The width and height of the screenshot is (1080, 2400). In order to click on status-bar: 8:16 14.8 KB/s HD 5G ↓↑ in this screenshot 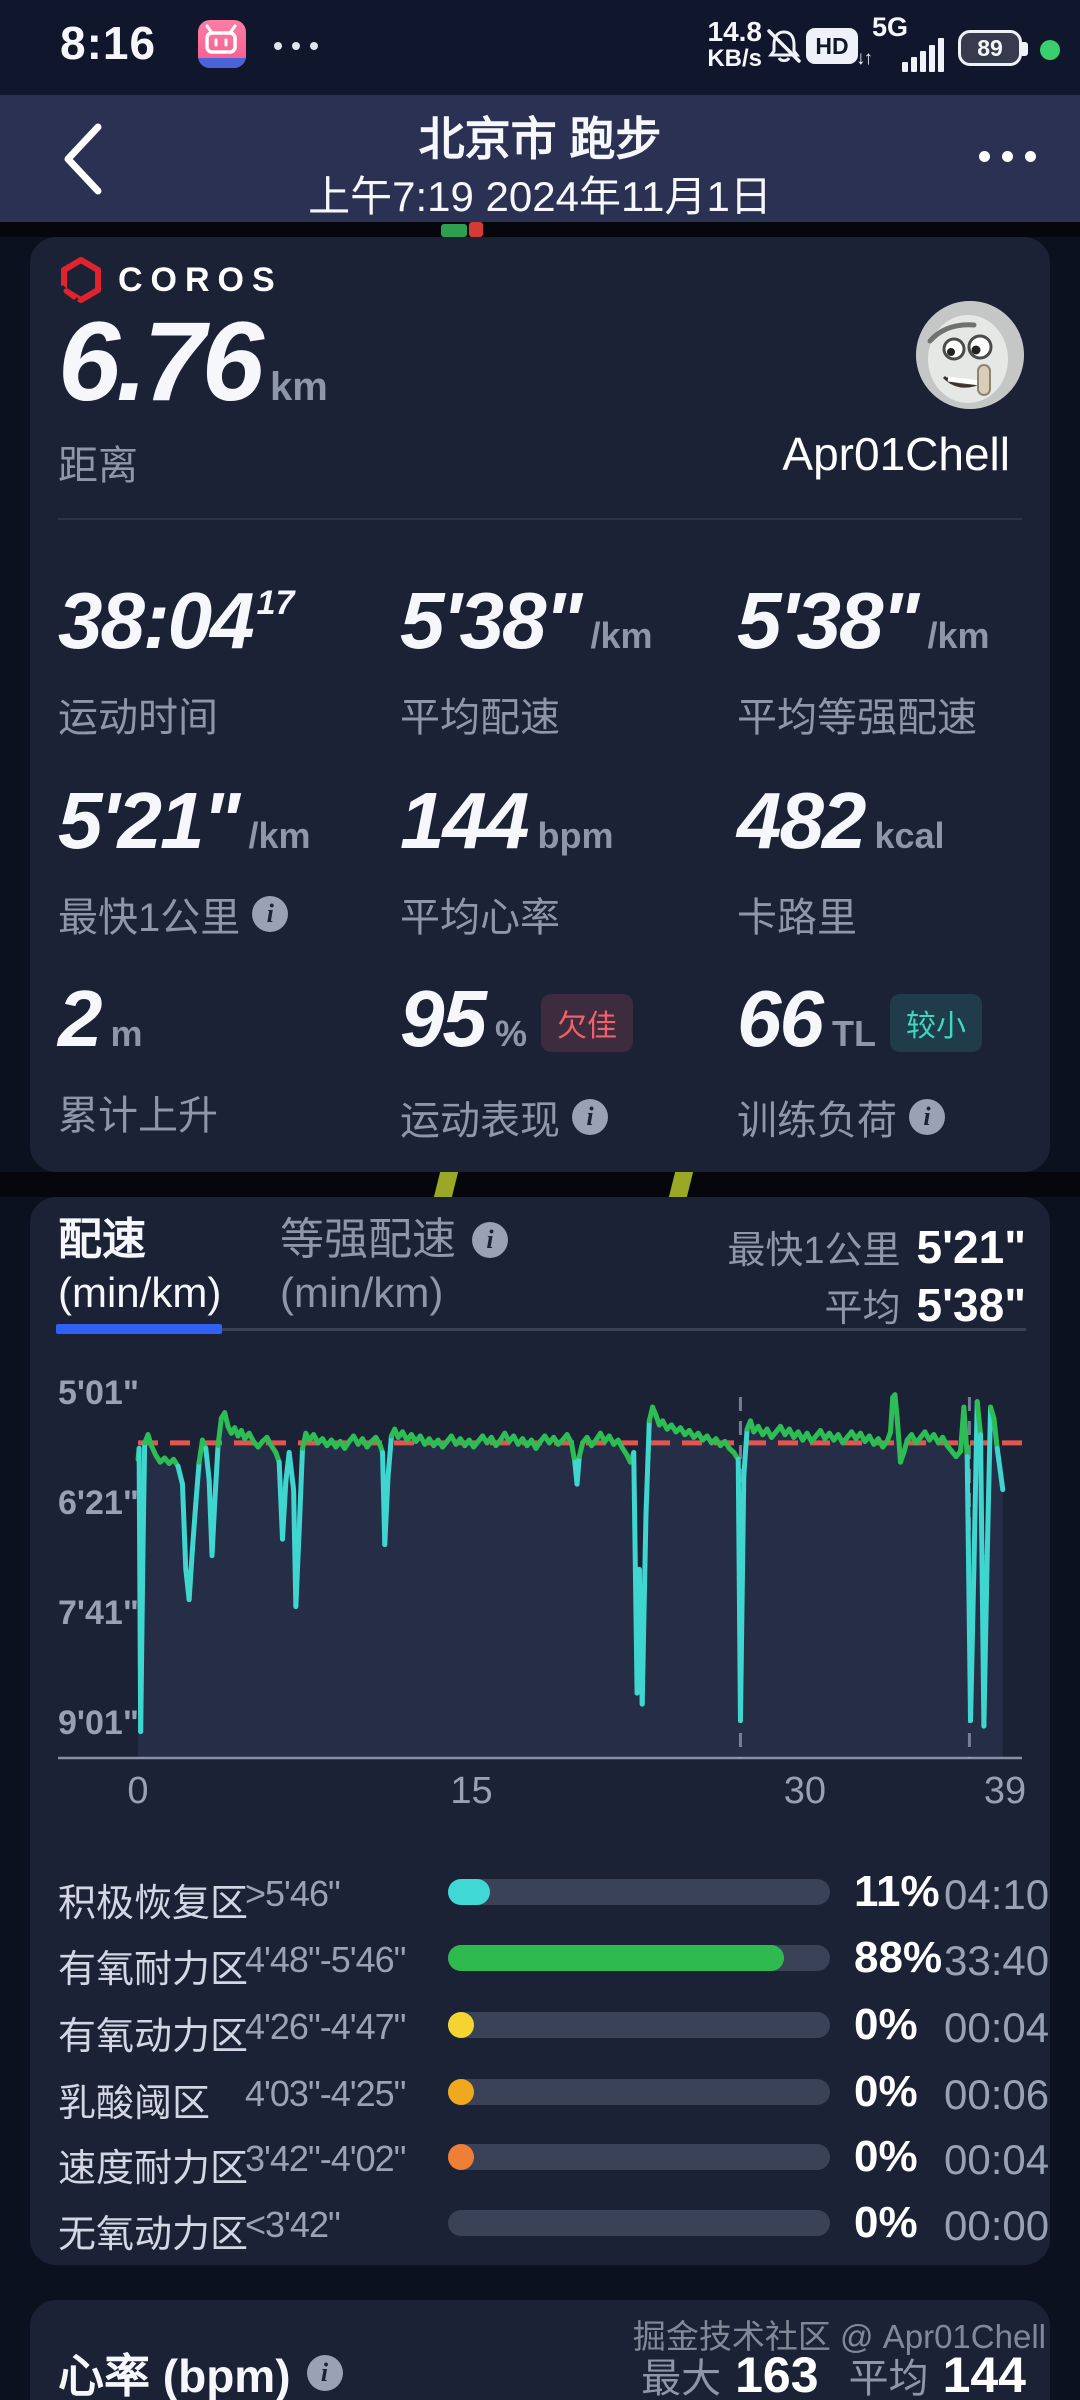, I will do `click(540, 47)`.